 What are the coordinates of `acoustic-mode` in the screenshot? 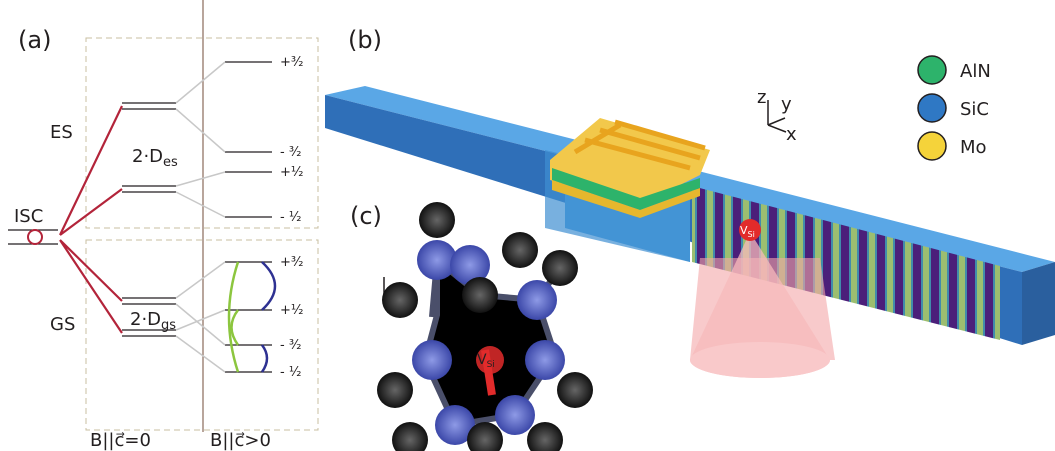 It's located at (846, 263).